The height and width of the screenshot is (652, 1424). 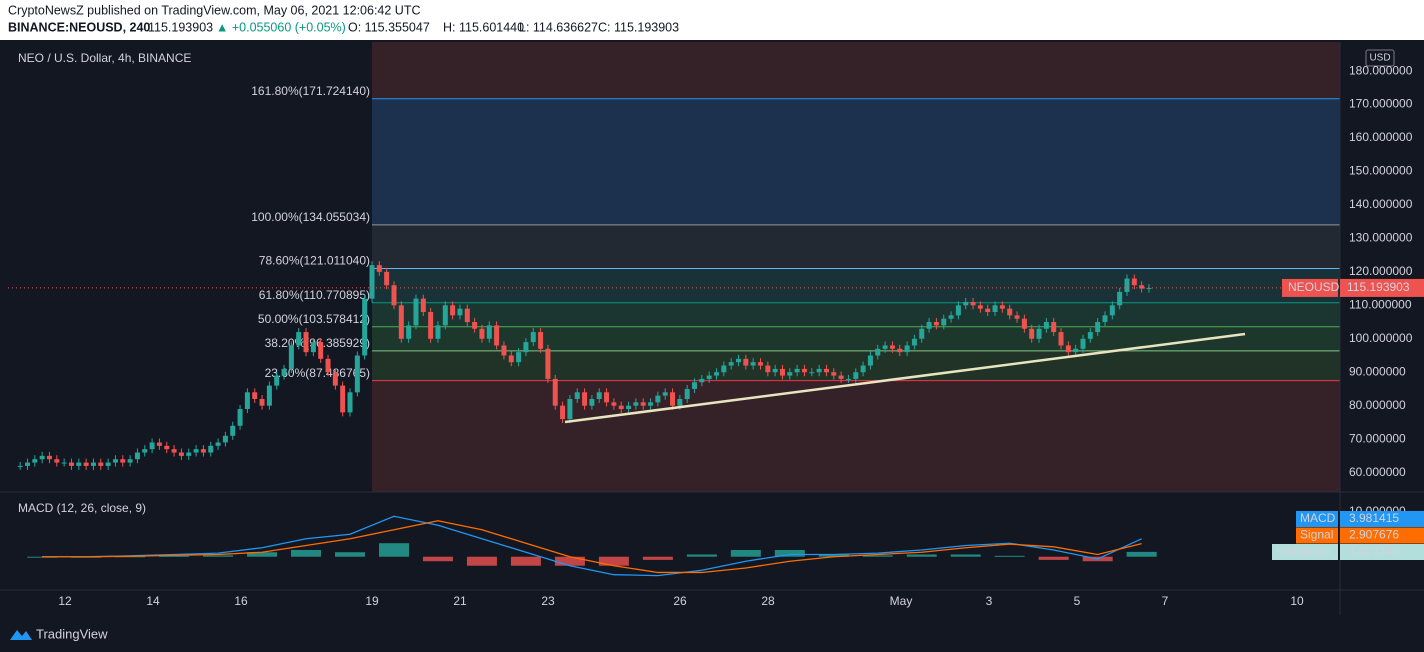 I want to click on x-tick-label: 21, so click(x=460, y=601).